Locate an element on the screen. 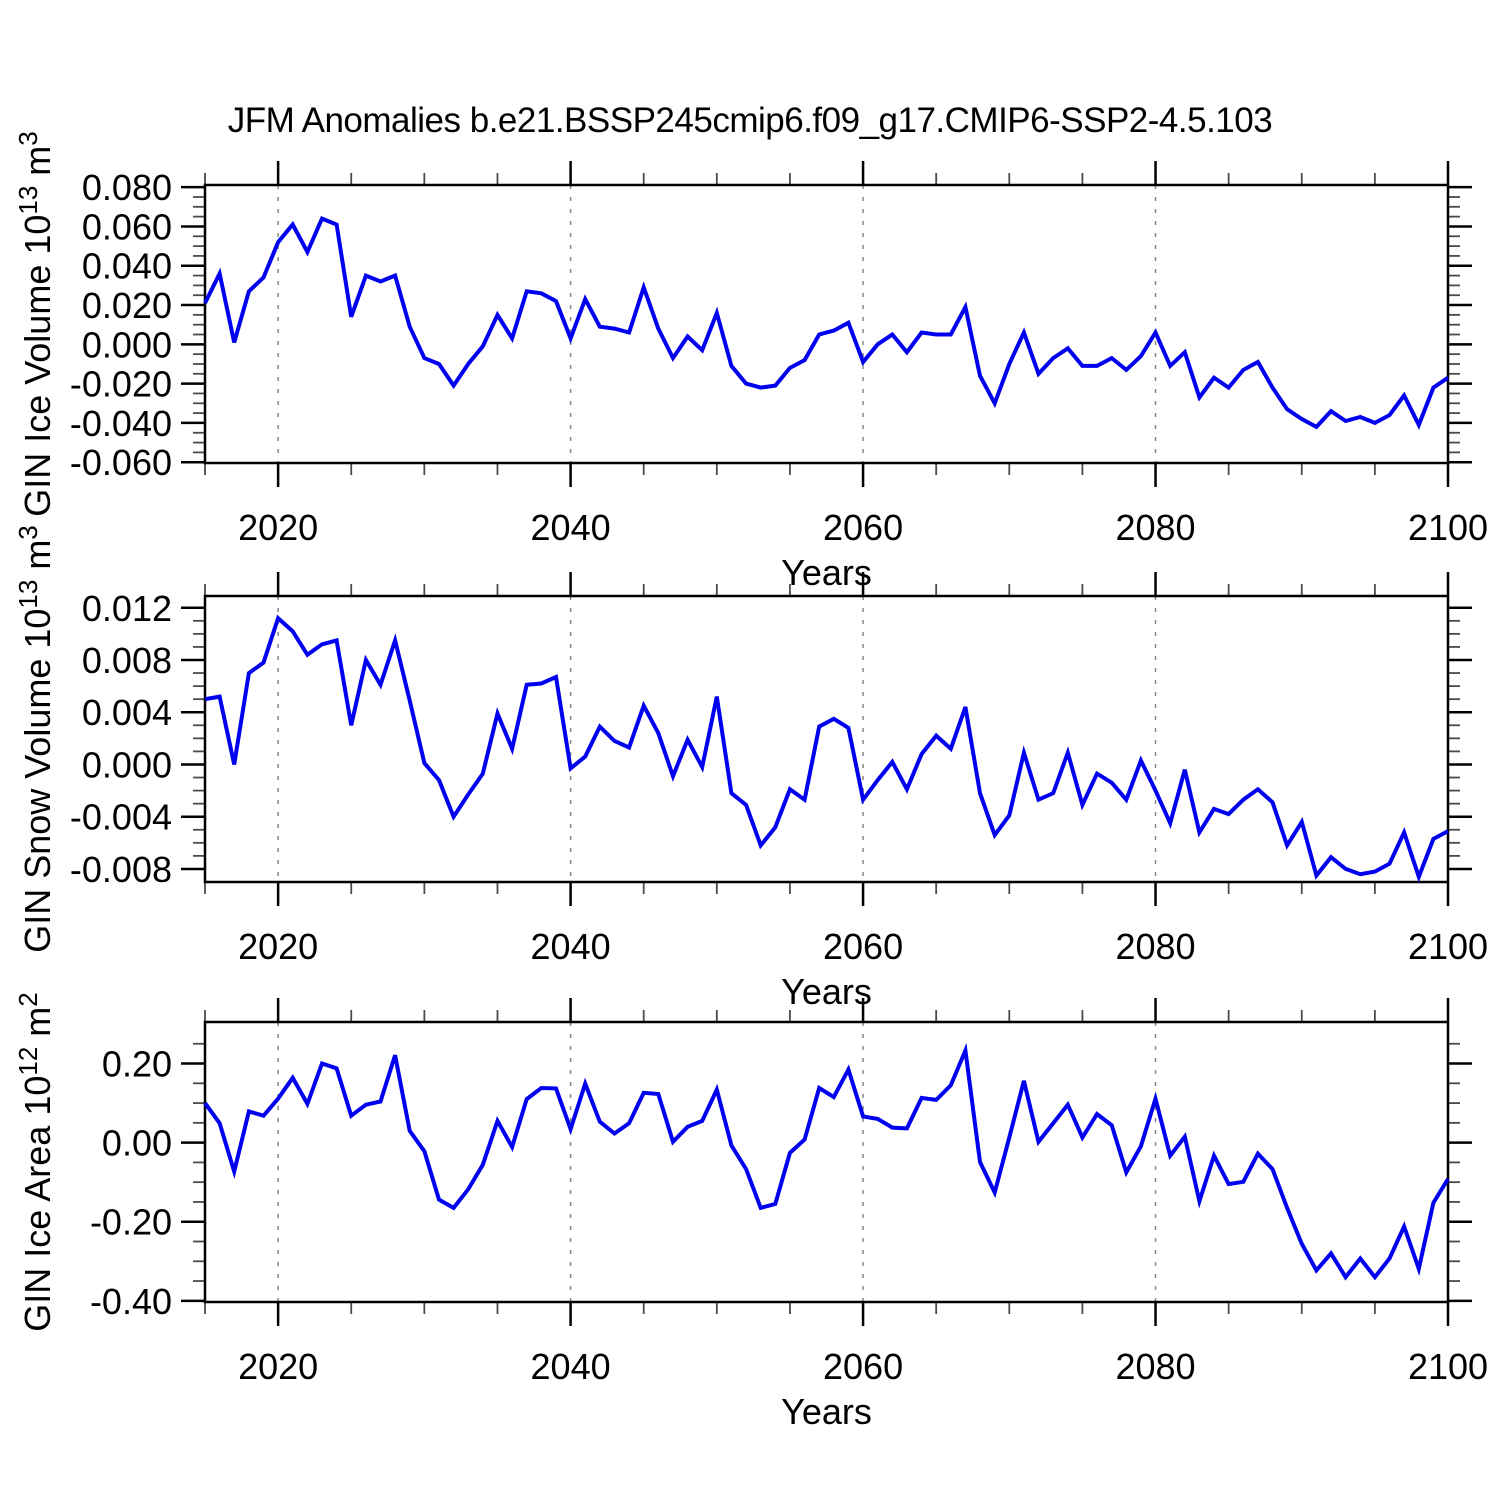 This screenshot has height=1500, width=1500. y-axis-ticks is located at coordinates (826, 1172).